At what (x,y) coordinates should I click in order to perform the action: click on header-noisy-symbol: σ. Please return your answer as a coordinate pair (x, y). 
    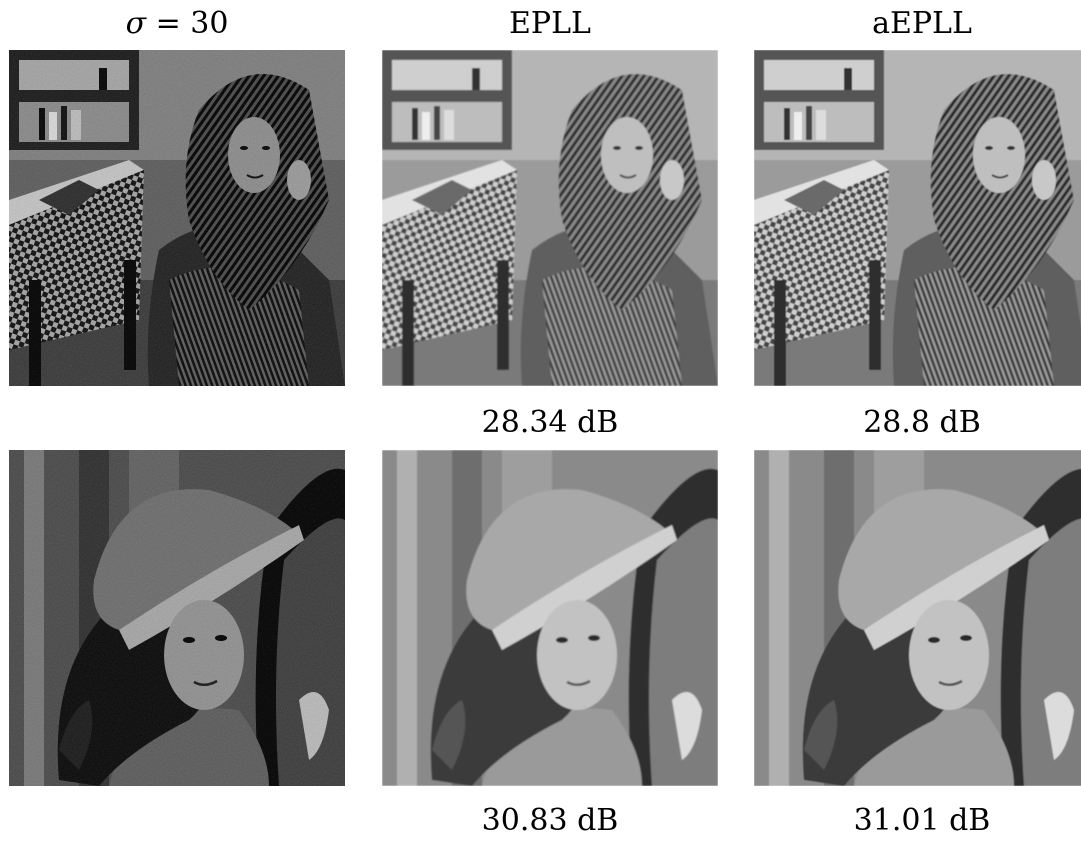
    Looking at the image, I should click on (136, 23).